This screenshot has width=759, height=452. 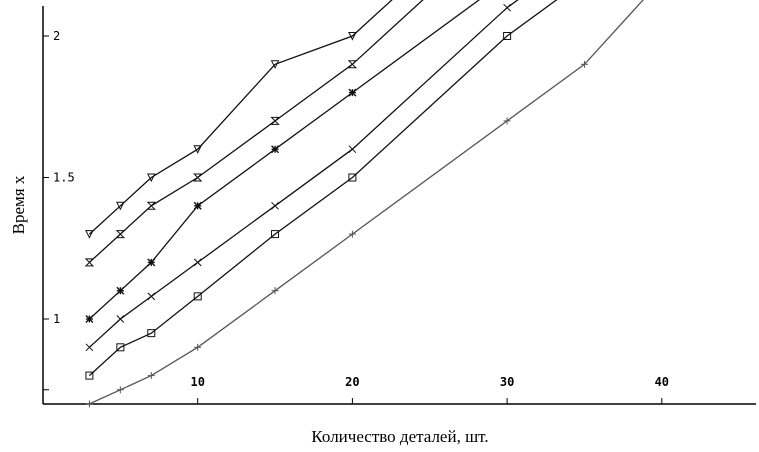 I want to click on x-tick-label: 30, so click(x=507, y=382).